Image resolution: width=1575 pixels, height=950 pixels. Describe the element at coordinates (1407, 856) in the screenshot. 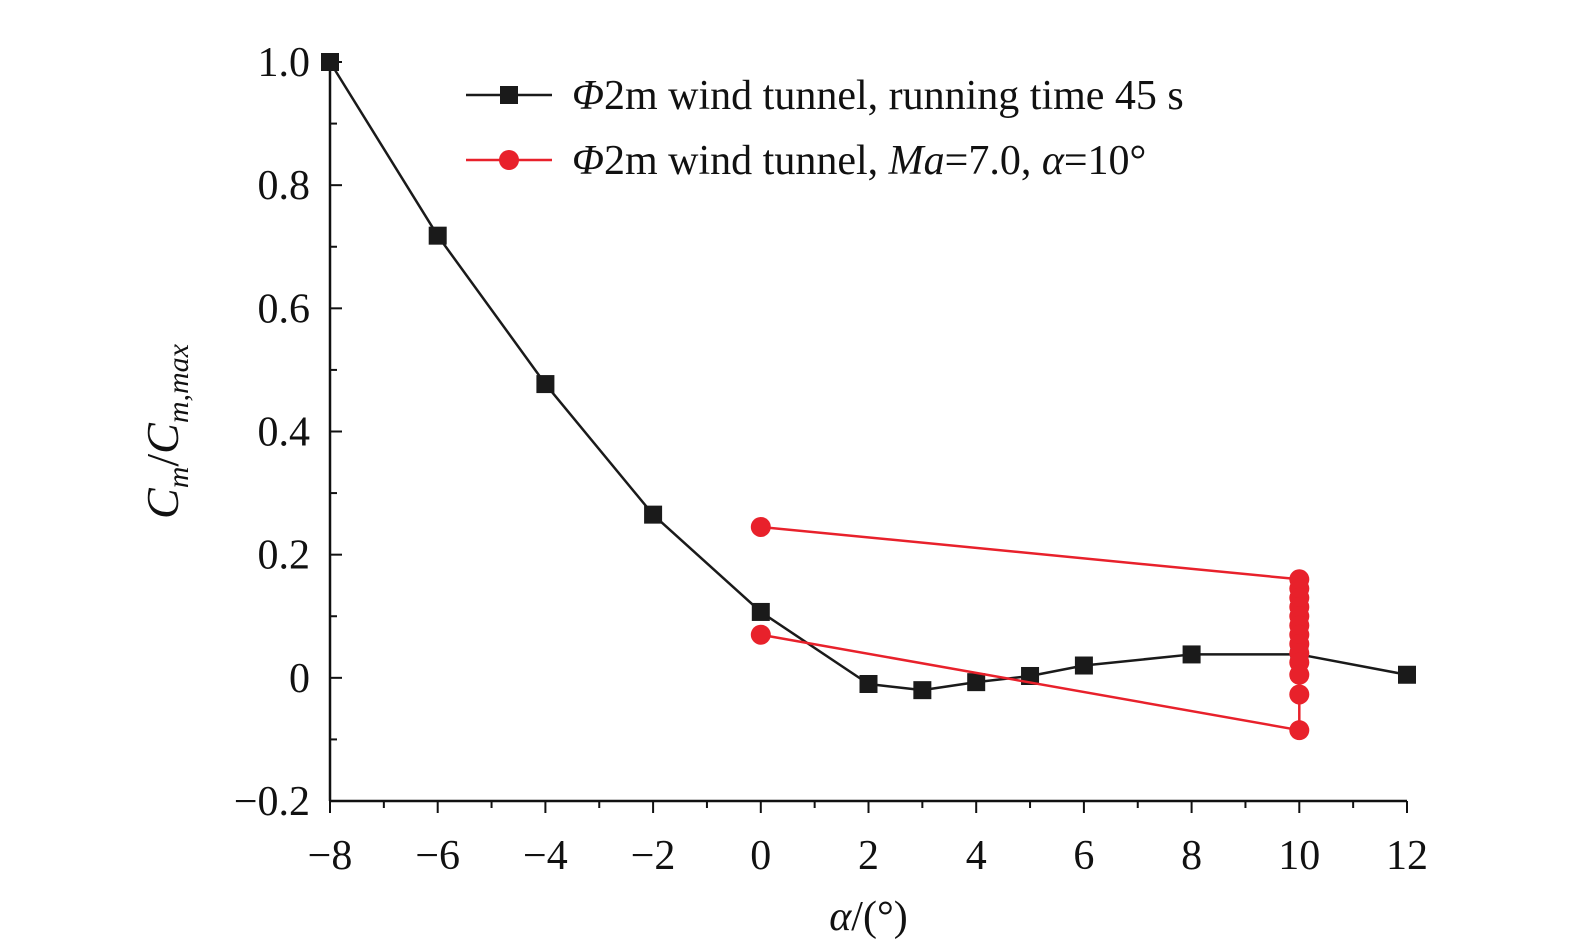

I see `x-tick-label: 12` at that location.